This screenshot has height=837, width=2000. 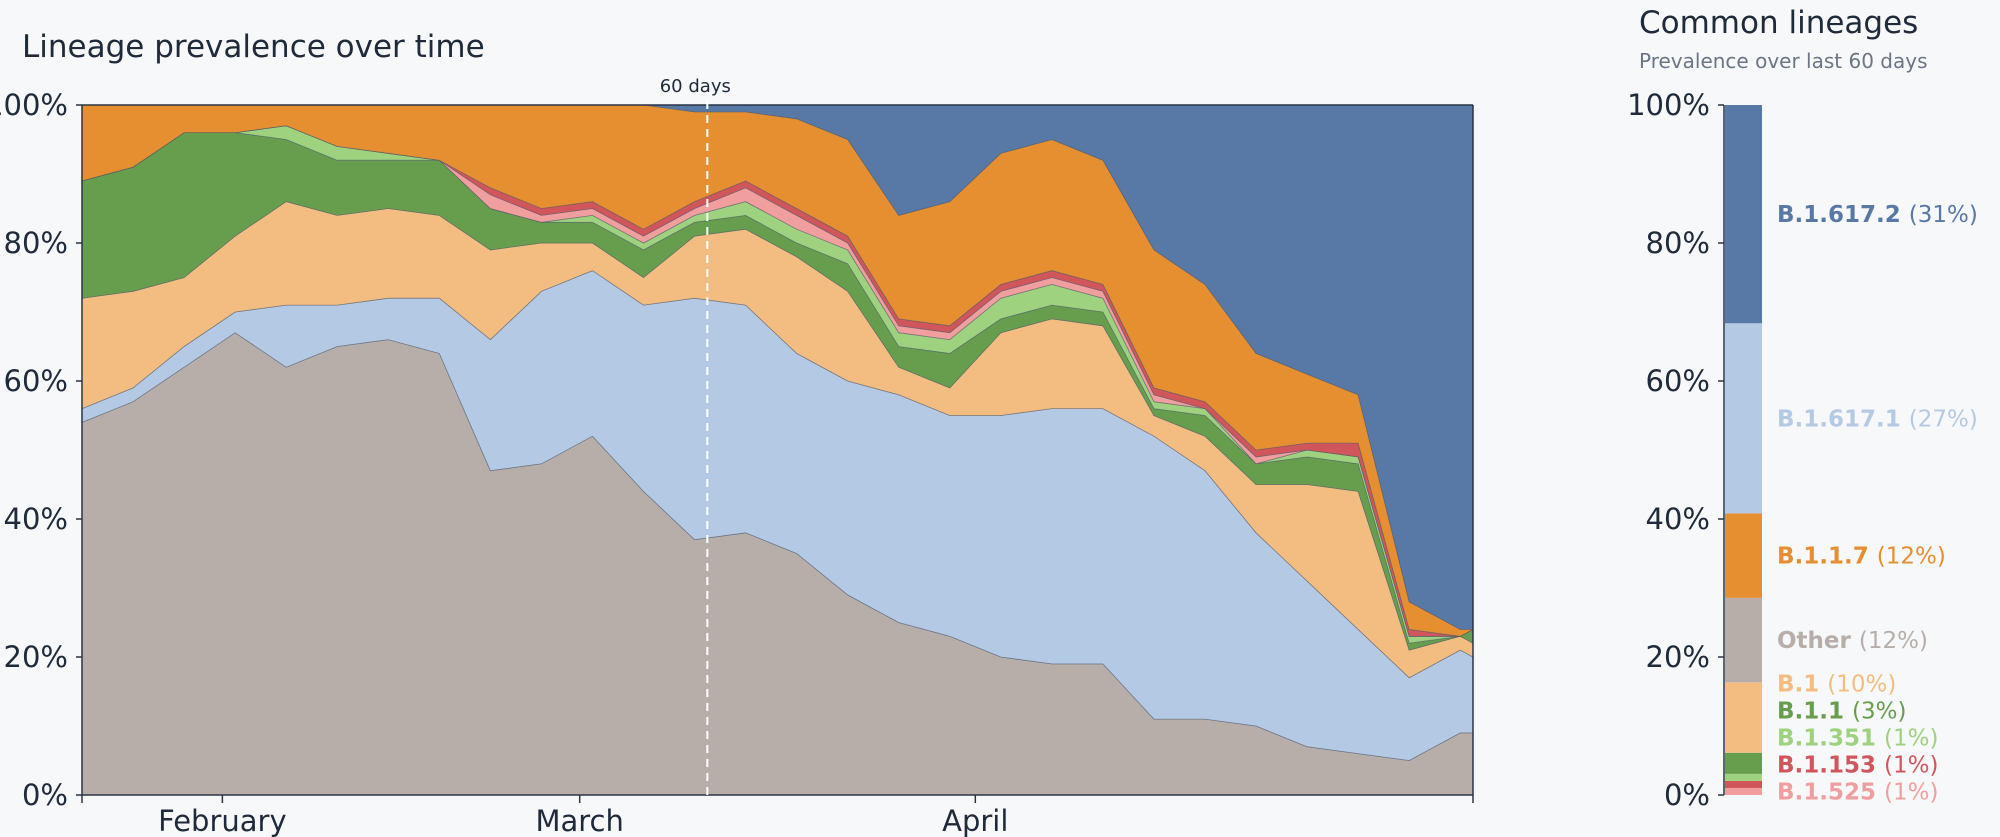 What do you see at coordinates (1783, 61) in the screenshot?
I see `side-chart-subtitle: Prevalence over last 60 days` at bounding box center [1783, 61].